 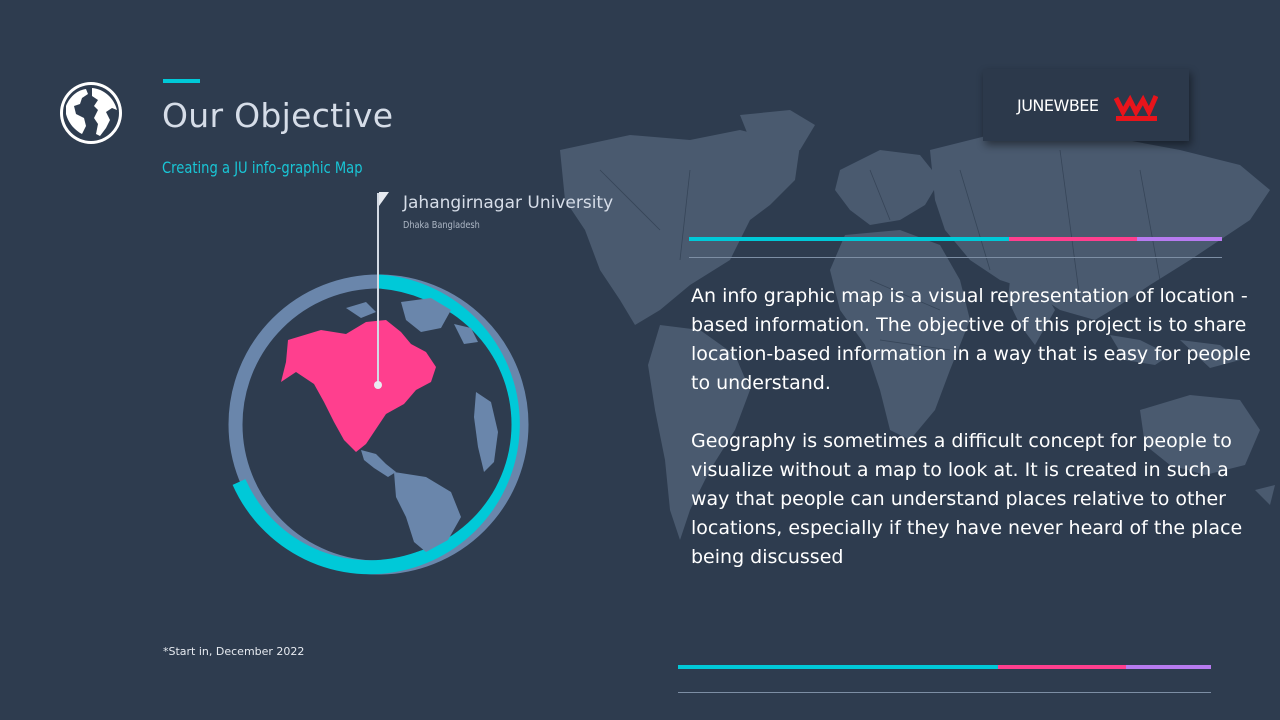 I want to click on top-divider, so click(x=955, y=257).